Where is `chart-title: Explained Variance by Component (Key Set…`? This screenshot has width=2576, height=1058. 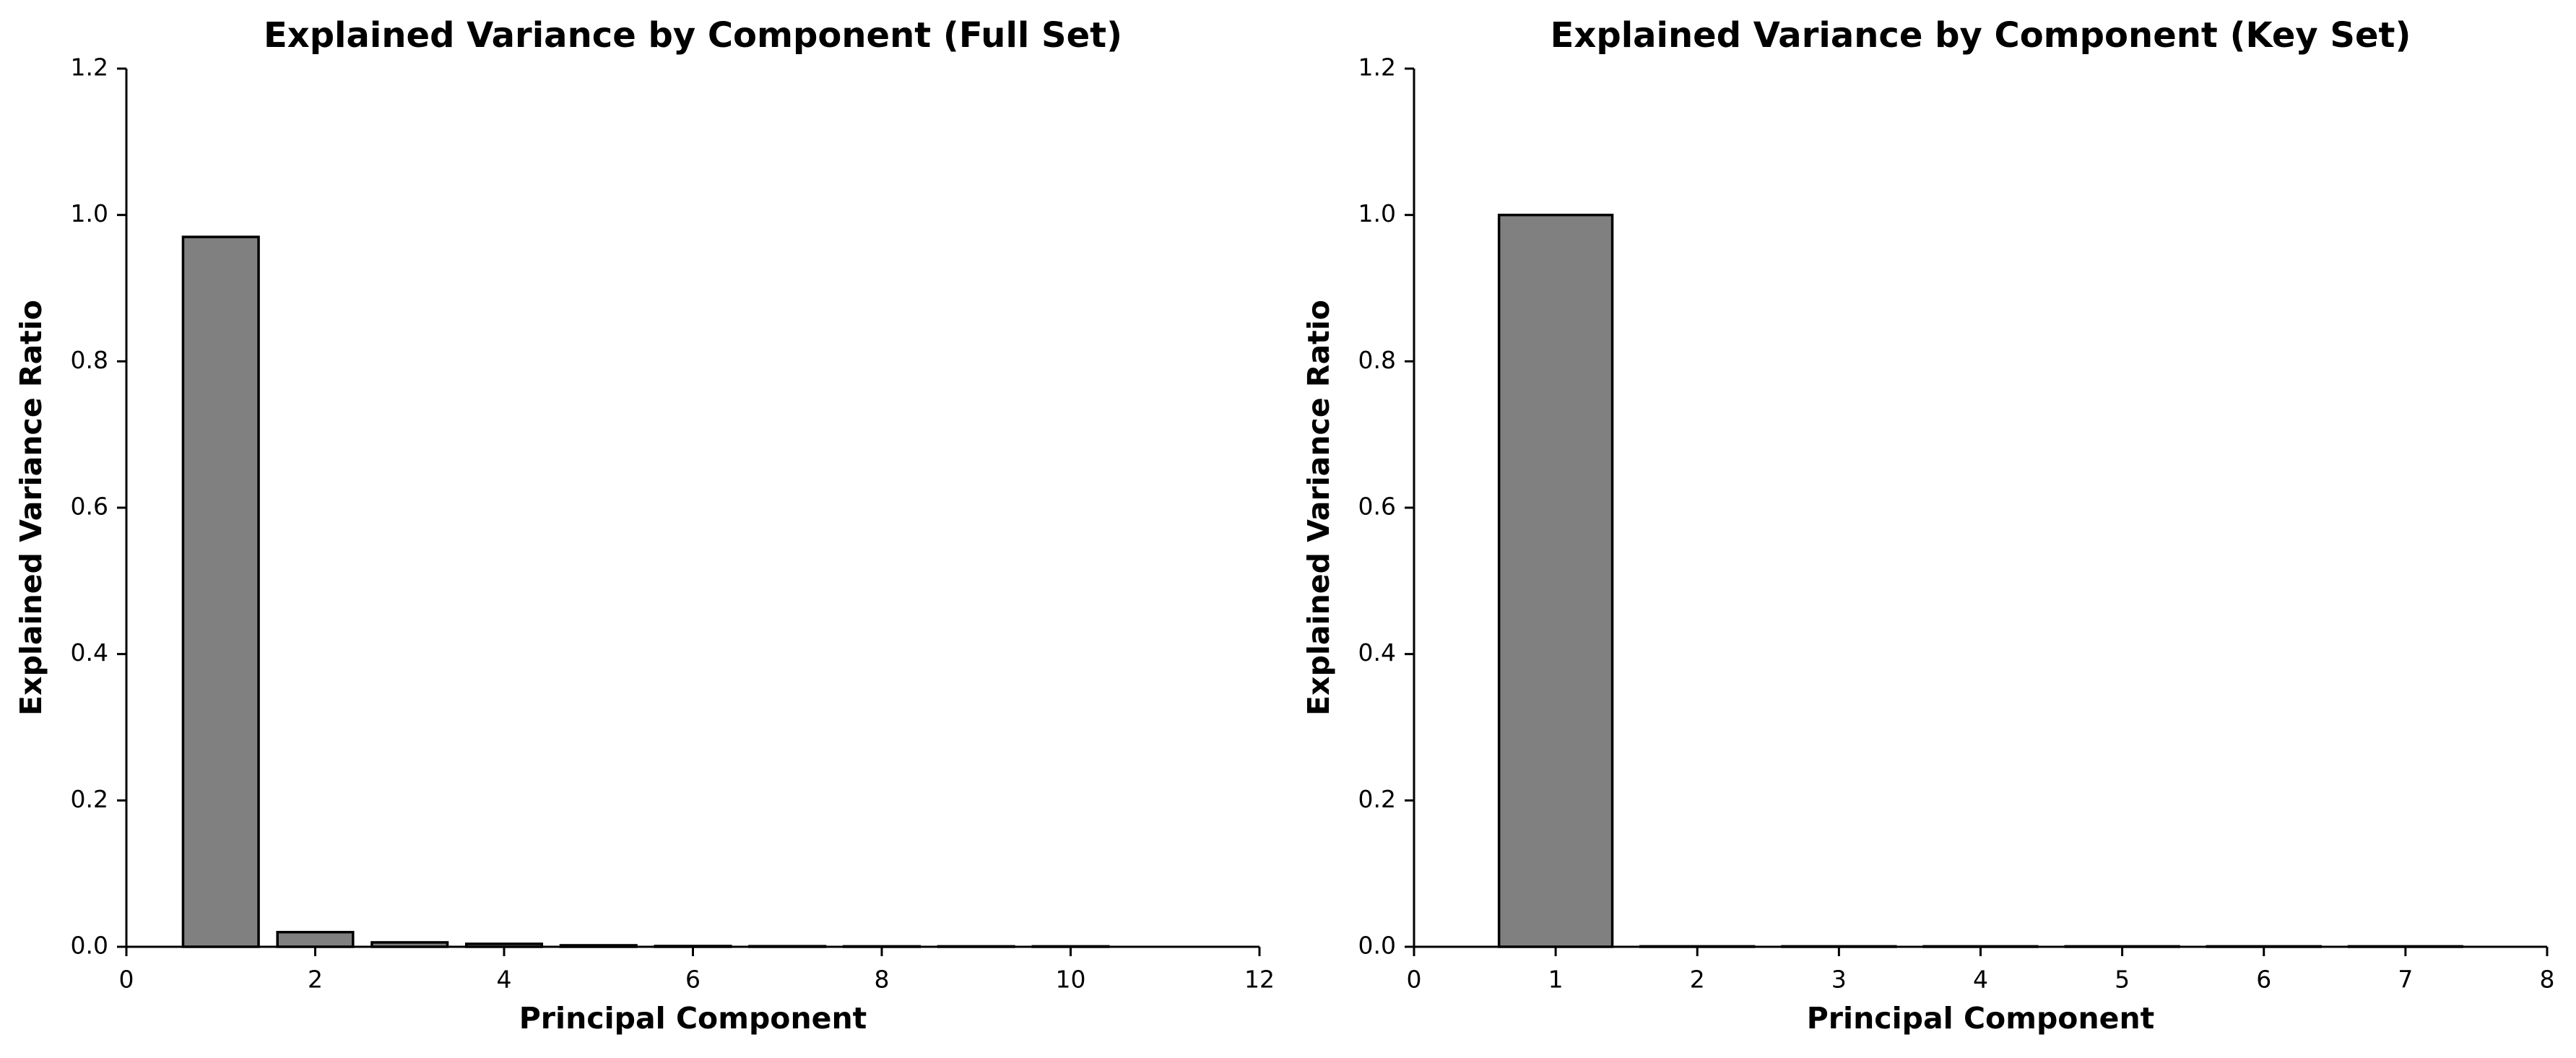 chart-title: Explained Variance by Component (Key Set… is located at coordinates (1981, 35).